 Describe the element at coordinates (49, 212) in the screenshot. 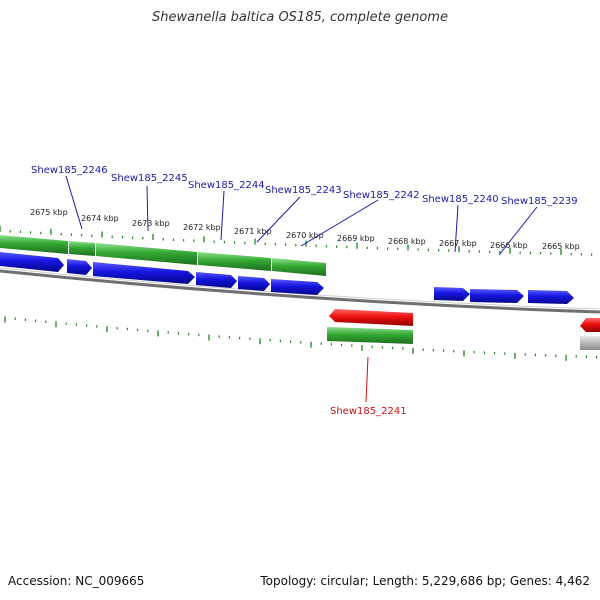

I see `kbp-label: 2675 kbp` at that location.